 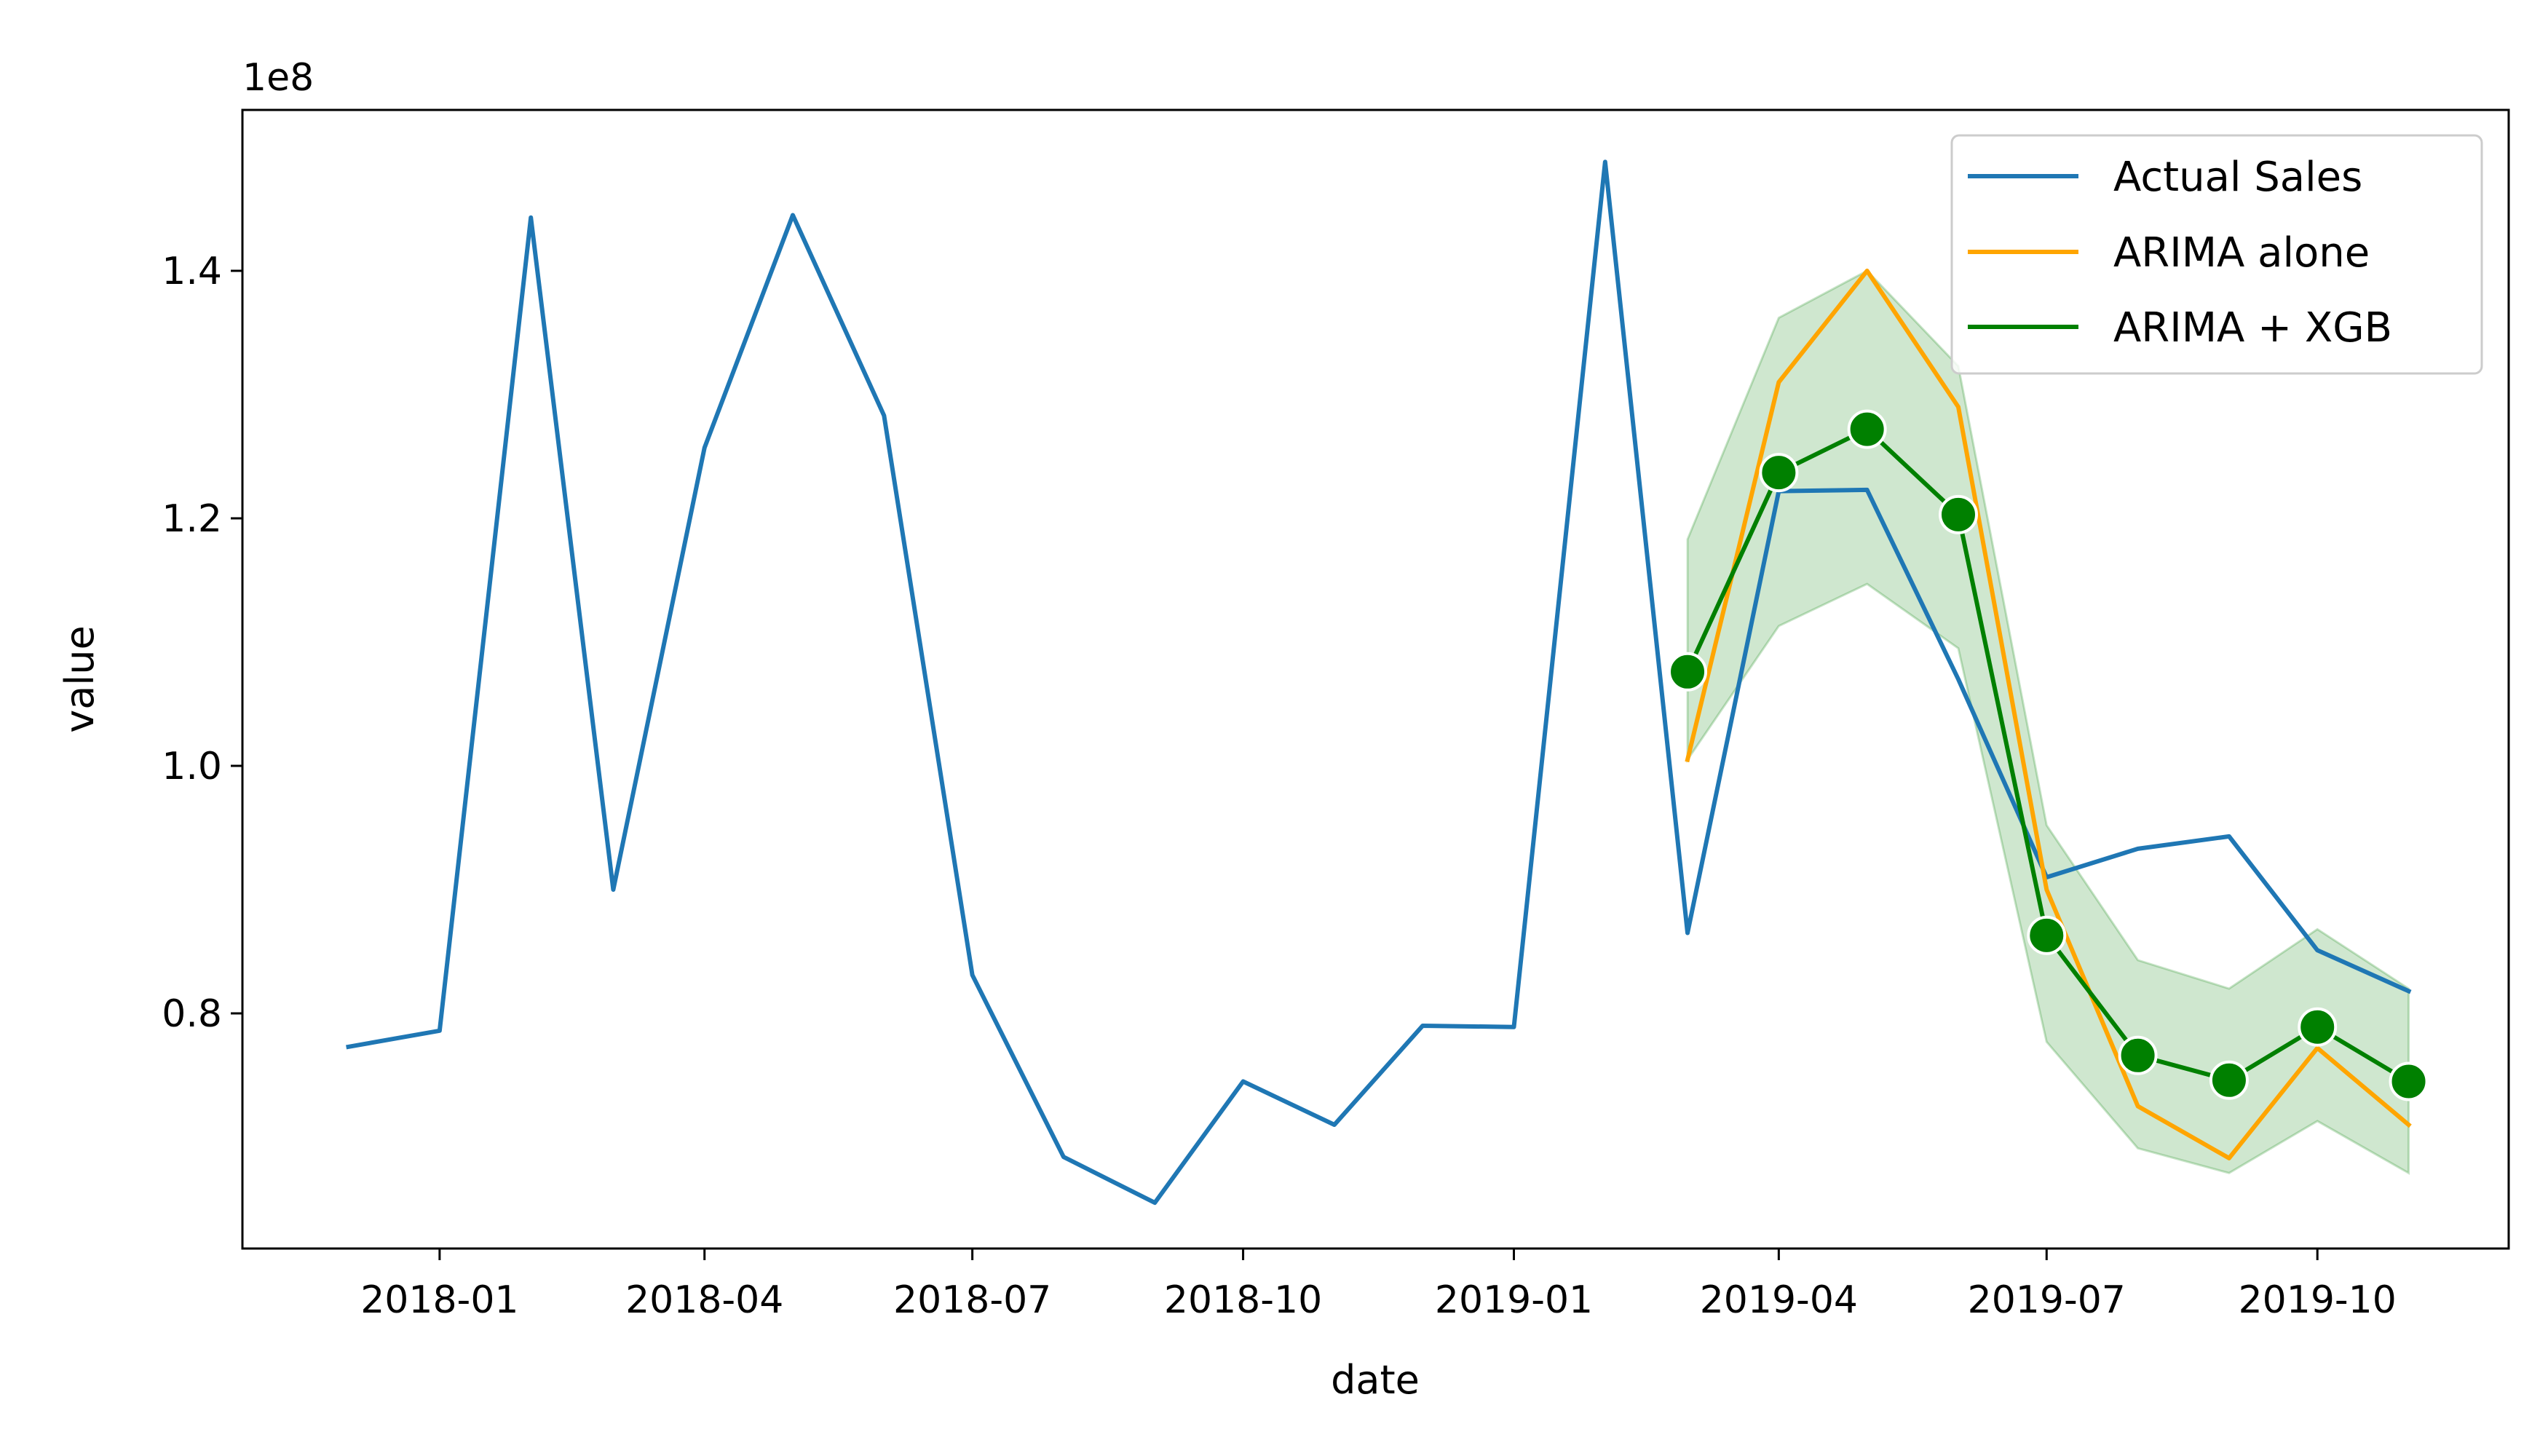 What do you see at coordinates (192, 519) in the screenshot?
I see `y-tick-label: 1.2` at bounding box center [192, 519].